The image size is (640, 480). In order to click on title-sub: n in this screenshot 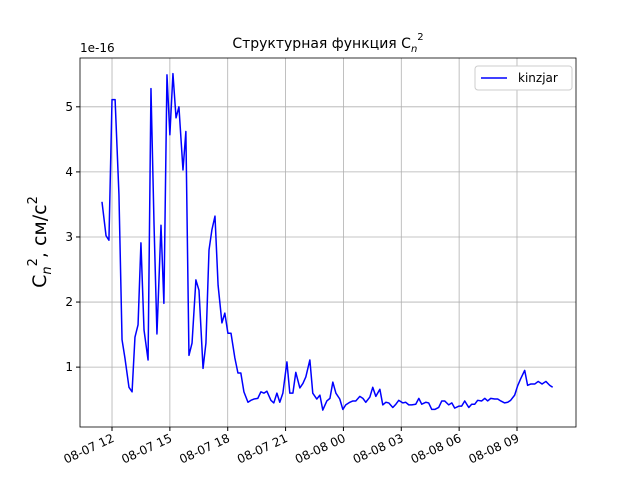, I will do `click(414, 49)`.